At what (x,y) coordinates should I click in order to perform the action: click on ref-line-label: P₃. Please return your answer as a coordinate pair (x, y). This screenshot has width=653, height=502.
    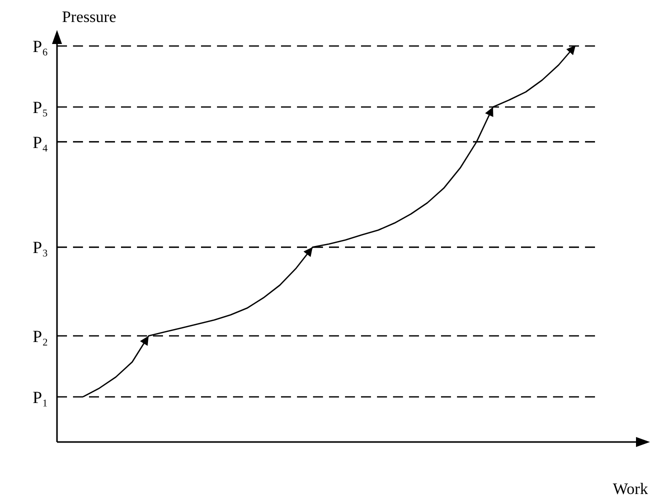
    Looking at the image, I should click on (40, 248).